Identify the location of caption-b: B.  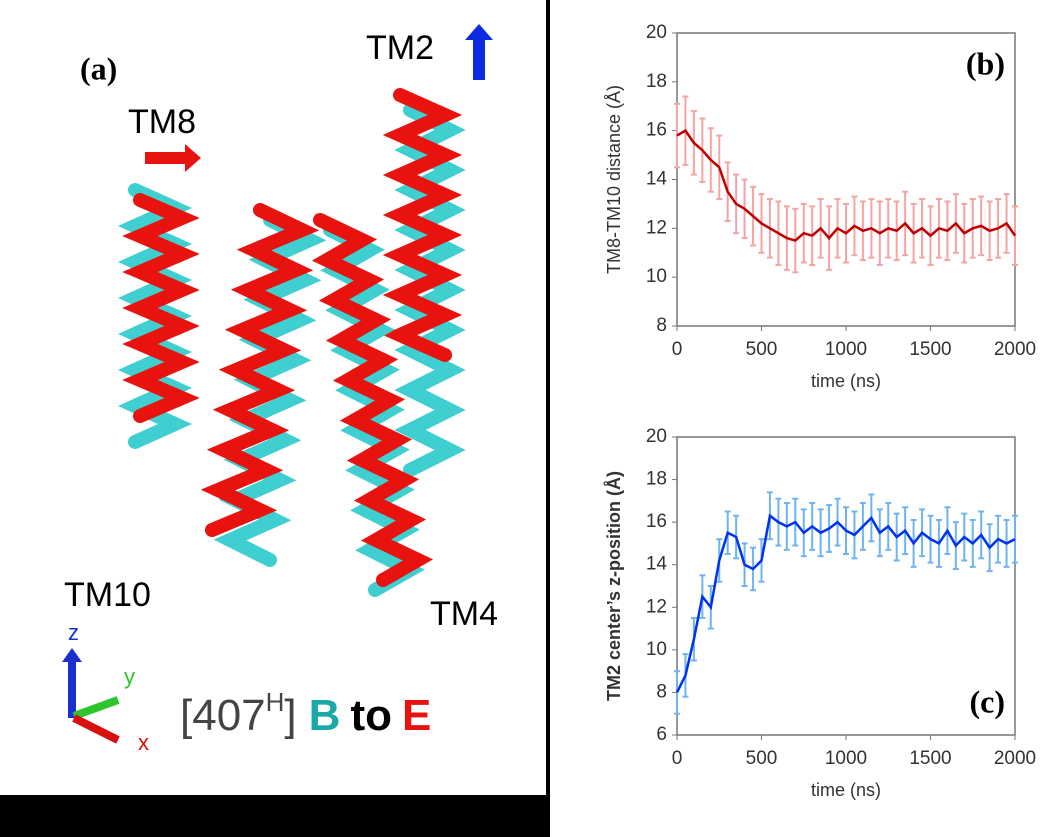
(325, 715).